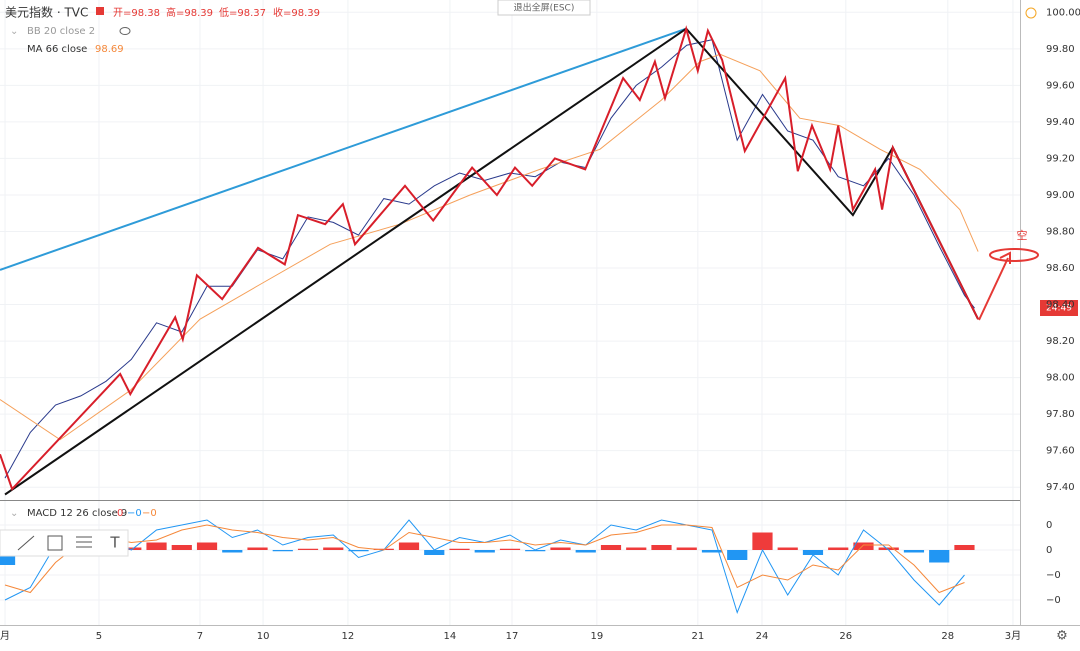 This screenshot has width=1080, height=651. I want to click on y-tick-label: 98.20, so click(1060, 341).